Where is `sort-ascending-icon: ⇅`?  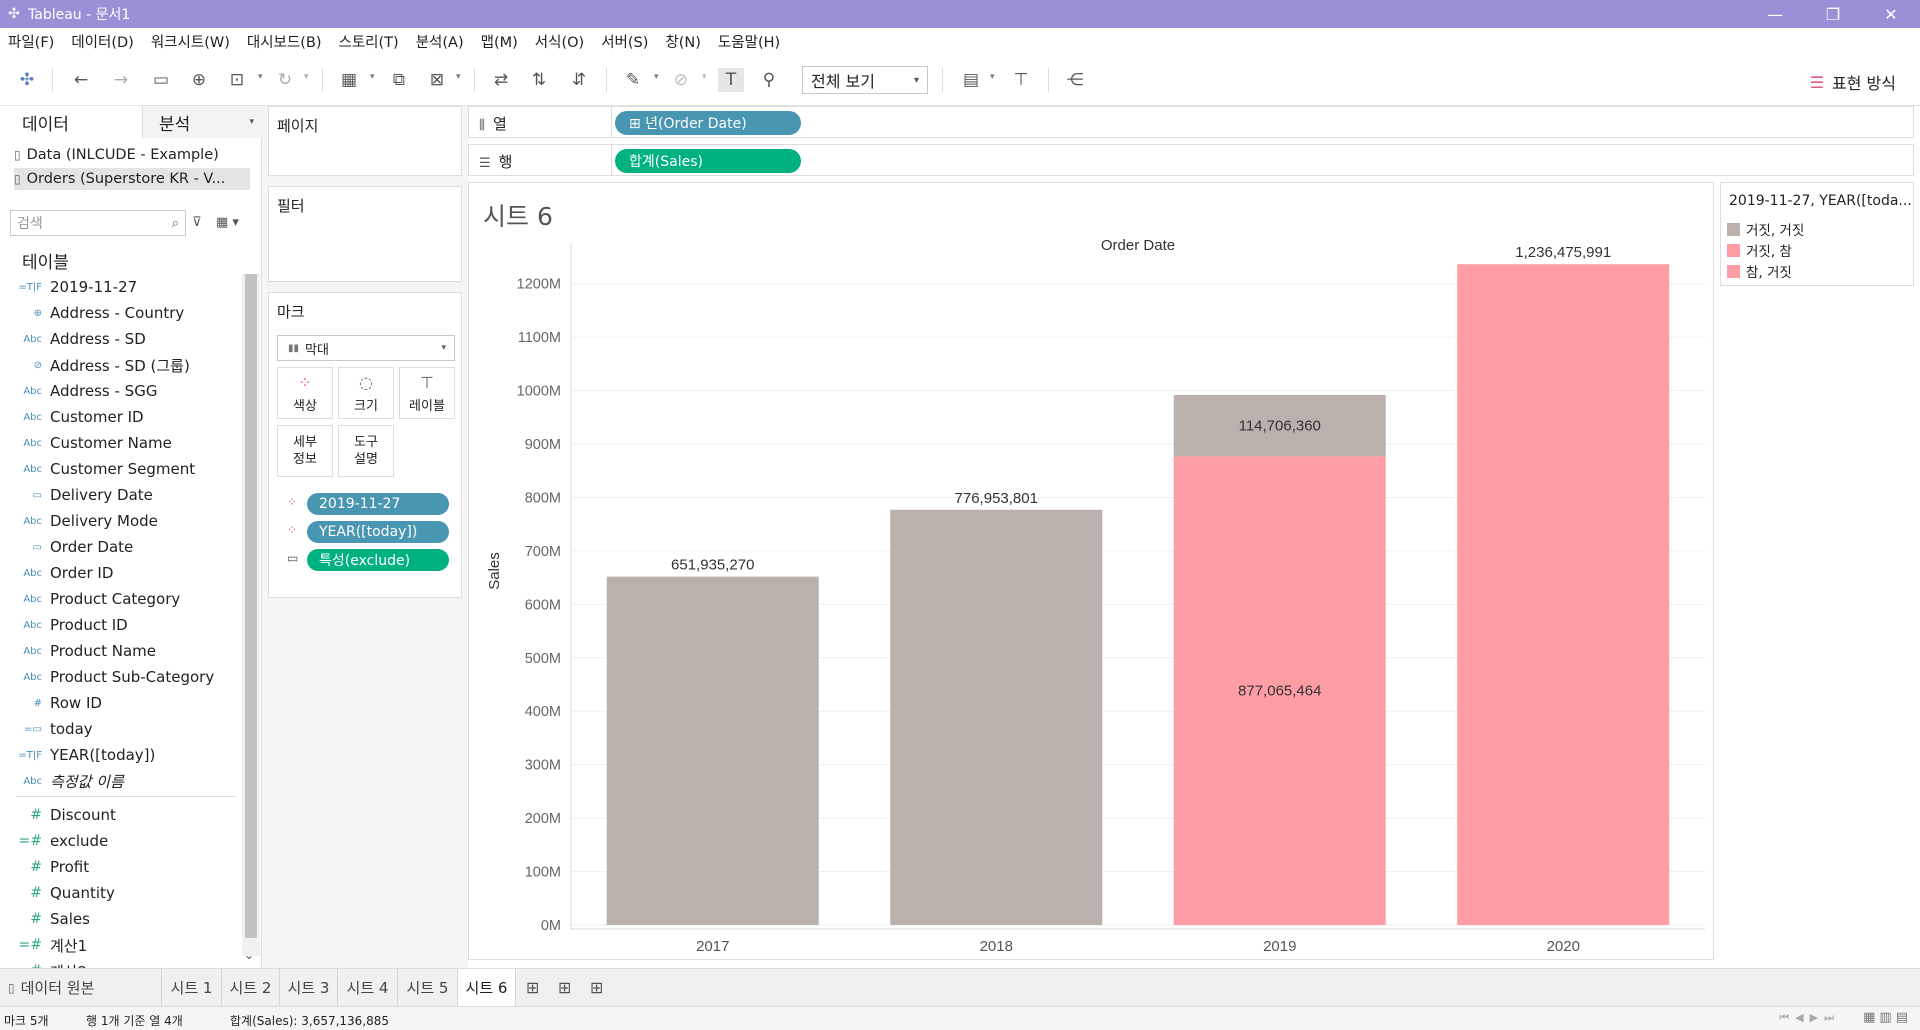
sort-ascending-icon: ⇅ is located at coordinates (539, 80).